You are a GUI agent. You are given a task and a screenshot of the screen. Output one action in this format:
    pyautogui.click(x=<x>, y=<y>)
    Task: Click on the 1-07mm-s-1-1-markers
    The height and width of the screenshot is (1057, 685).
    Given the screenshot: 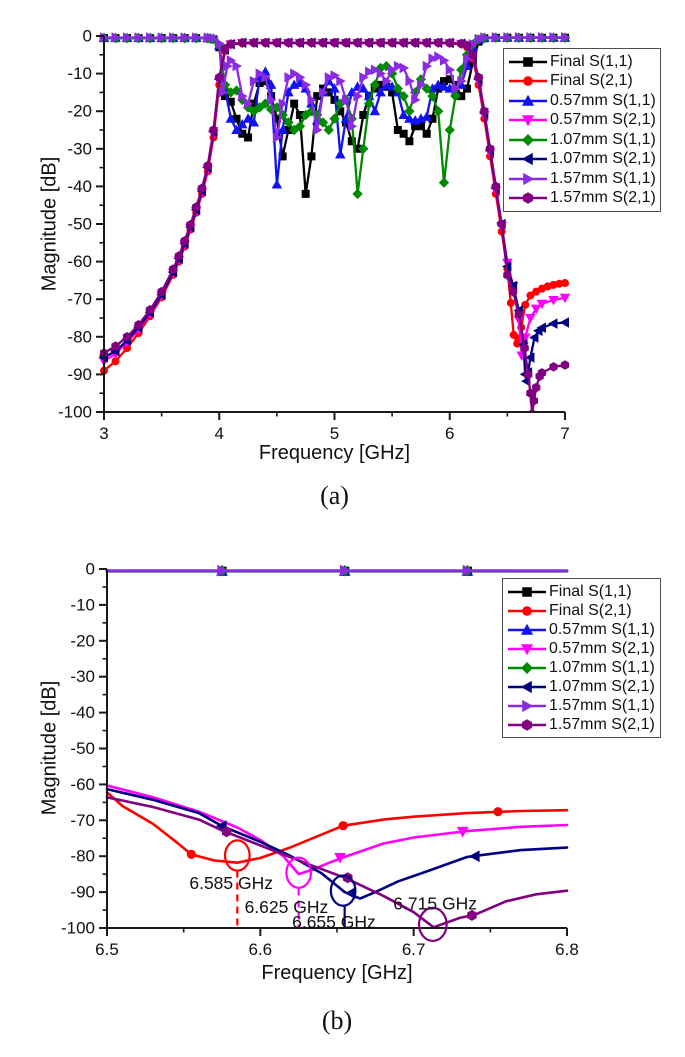 What is the action you would take?
    pyautogui.click(x=334, y=116)
    